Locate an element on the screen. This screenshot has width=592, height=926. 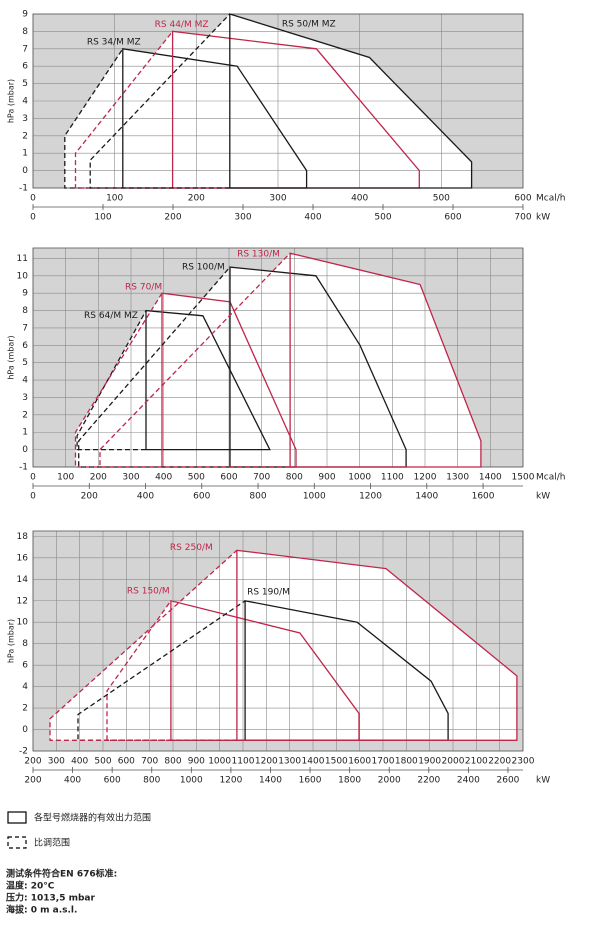
legend-dashed: 比调范围 is located at coordinates (52, 843).